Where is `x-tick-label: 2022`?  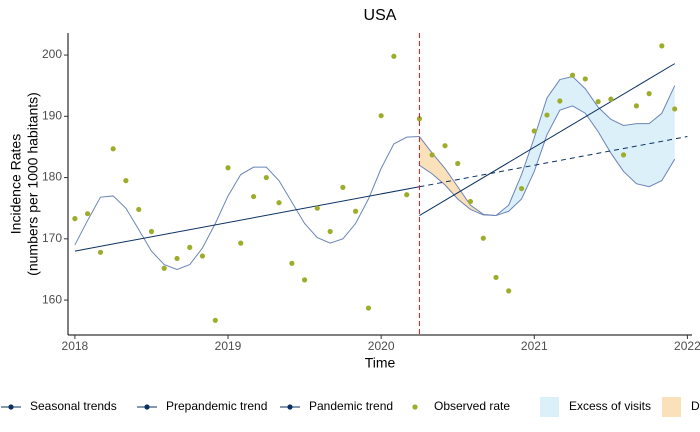
x-tick-label: 2022 is located at coordinates (687, 346).